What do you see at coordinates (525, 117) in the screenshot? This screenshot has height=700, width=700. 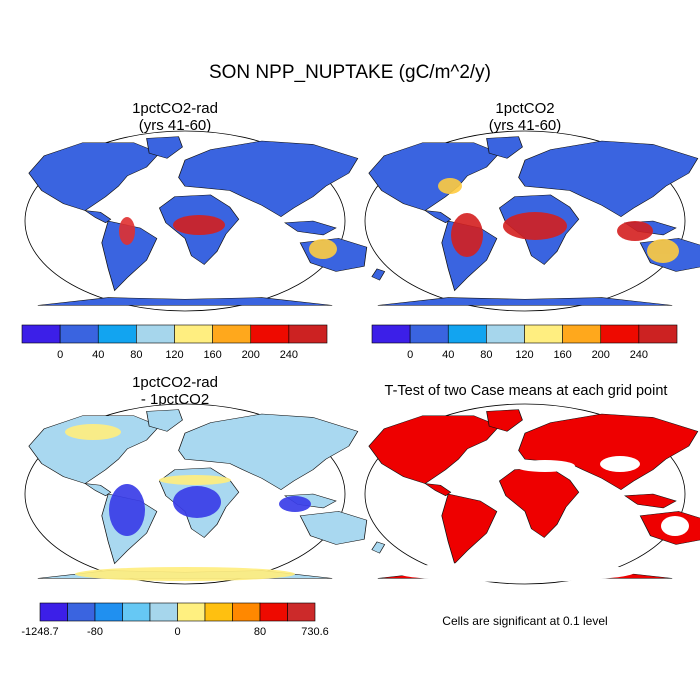 I see `panel-2-title: 1pctCO2 (yrs 41-60)` at bounding box center [525, 117].